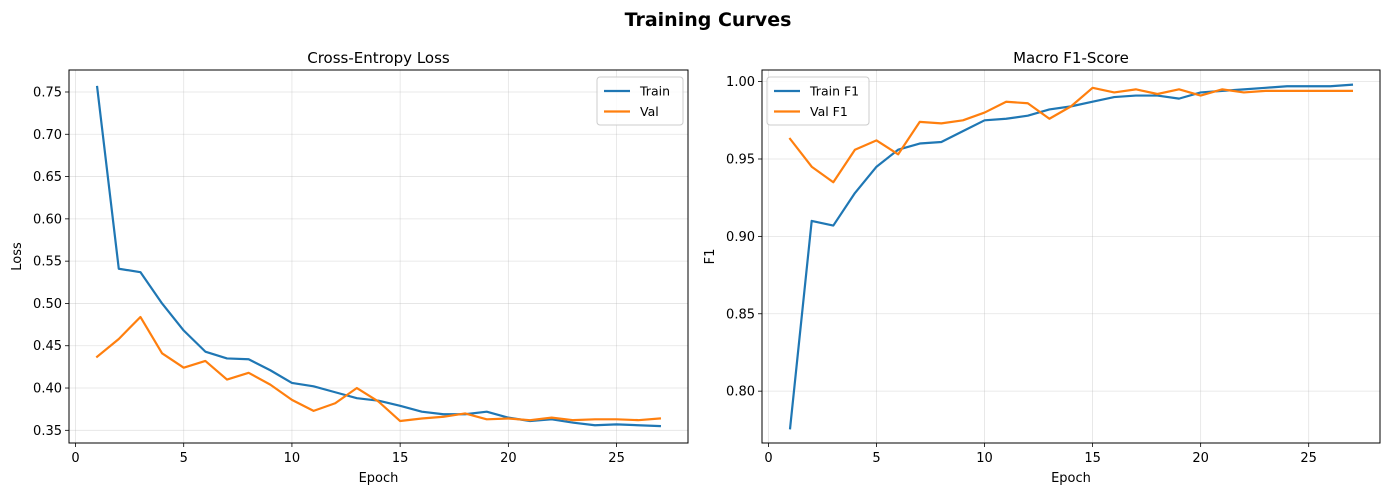 The image size is (1389, 495). I want to click on y-axis-label: Loss, so click(17, 256).